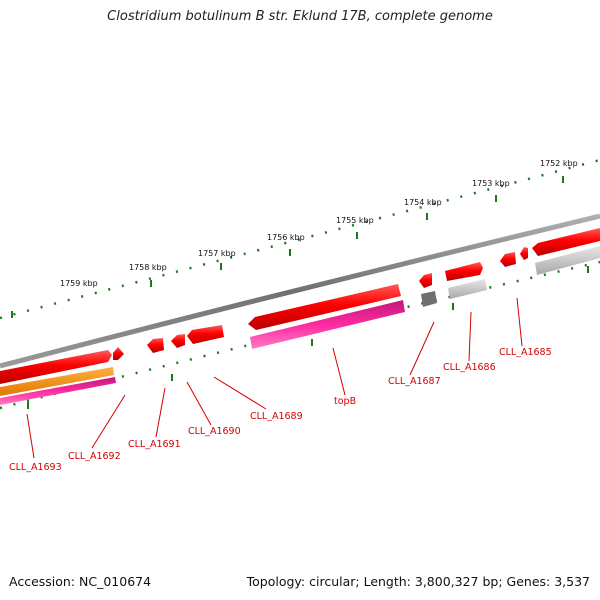 This screenshot has width=600, height=600. What do you see at coordinates (491, 183) in the screenshot?
I see `scale-label-1753: 1753 kbp` at bounding box center [491, 183].